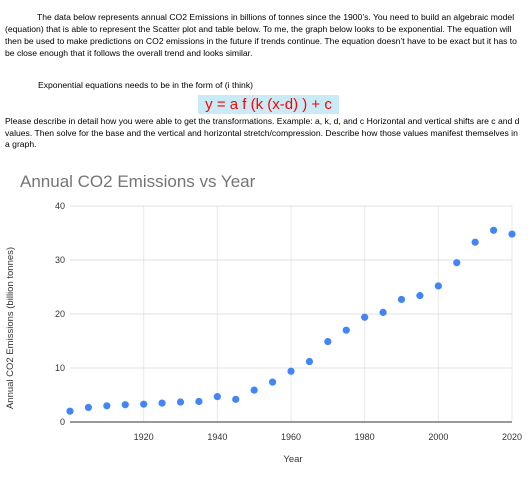  What do you see at coordinates (365, 437) in the screenshot?
I see `x-tick-label: 1980` at bounding box center [365, 437].